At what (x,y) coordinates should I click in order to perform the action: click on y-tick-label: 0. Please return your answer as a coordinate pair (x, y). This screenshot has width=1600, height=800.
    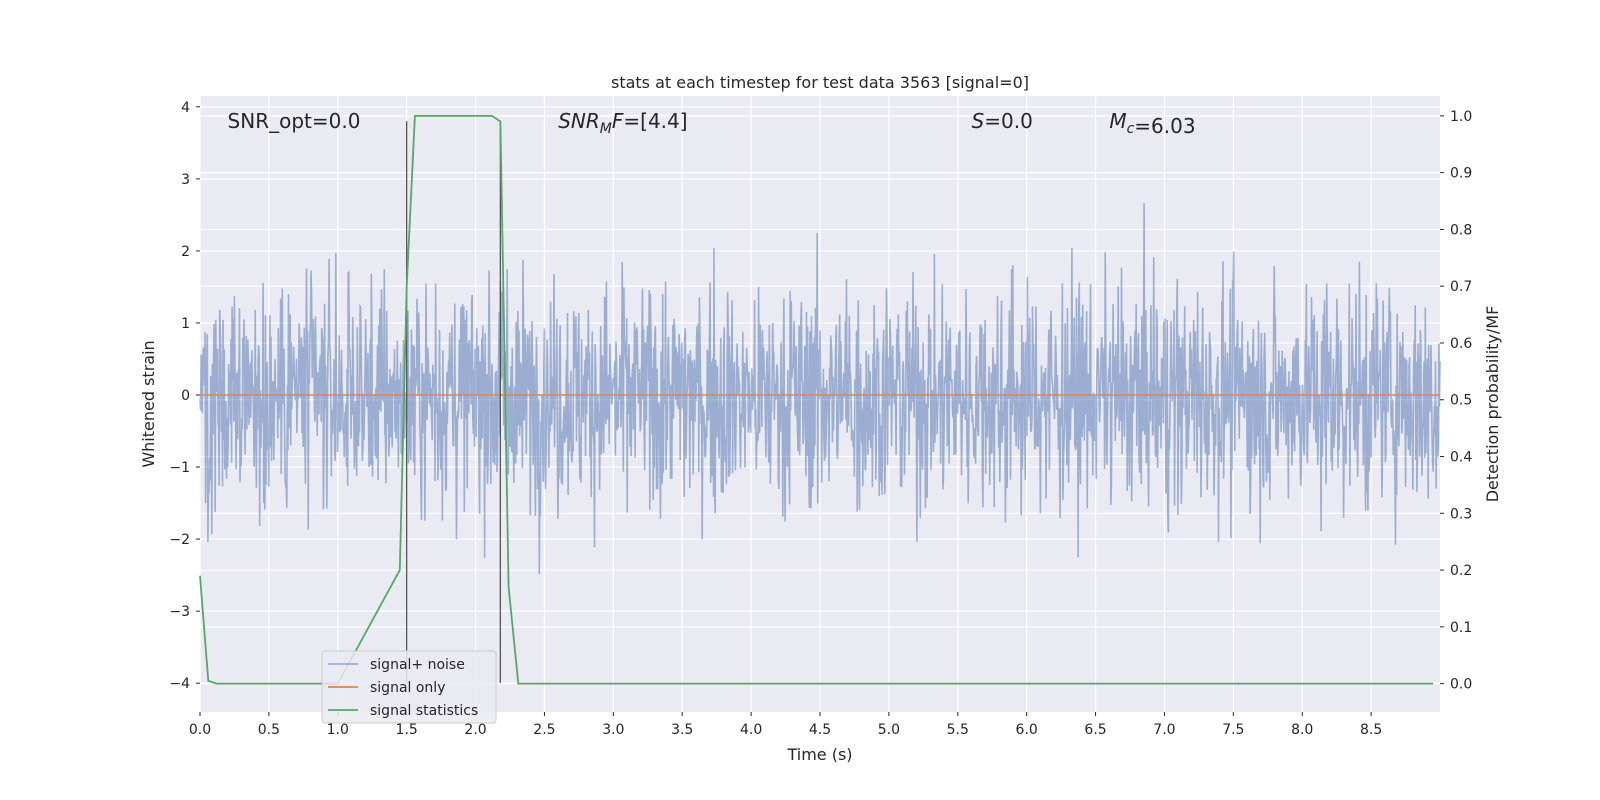
    Looking at the image, I should click on (185, 396).